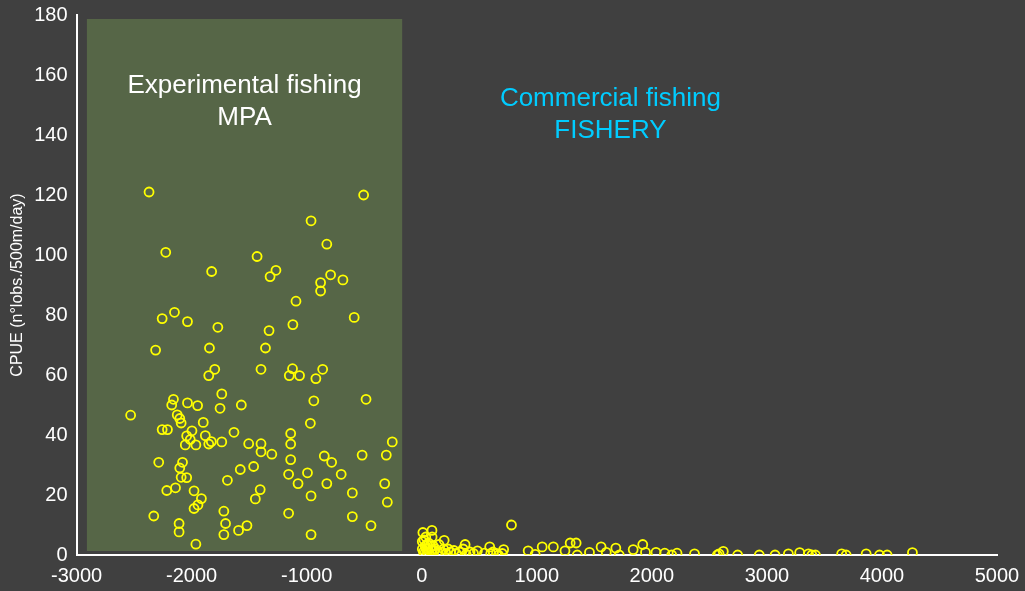 Image resolution: width=1025 pixels, height=591 pixels. What do you see at coordinates (244, 100) in the screenshot?
I see `band-label: Experimental fishing MPA` at bounding box center [244, 100].